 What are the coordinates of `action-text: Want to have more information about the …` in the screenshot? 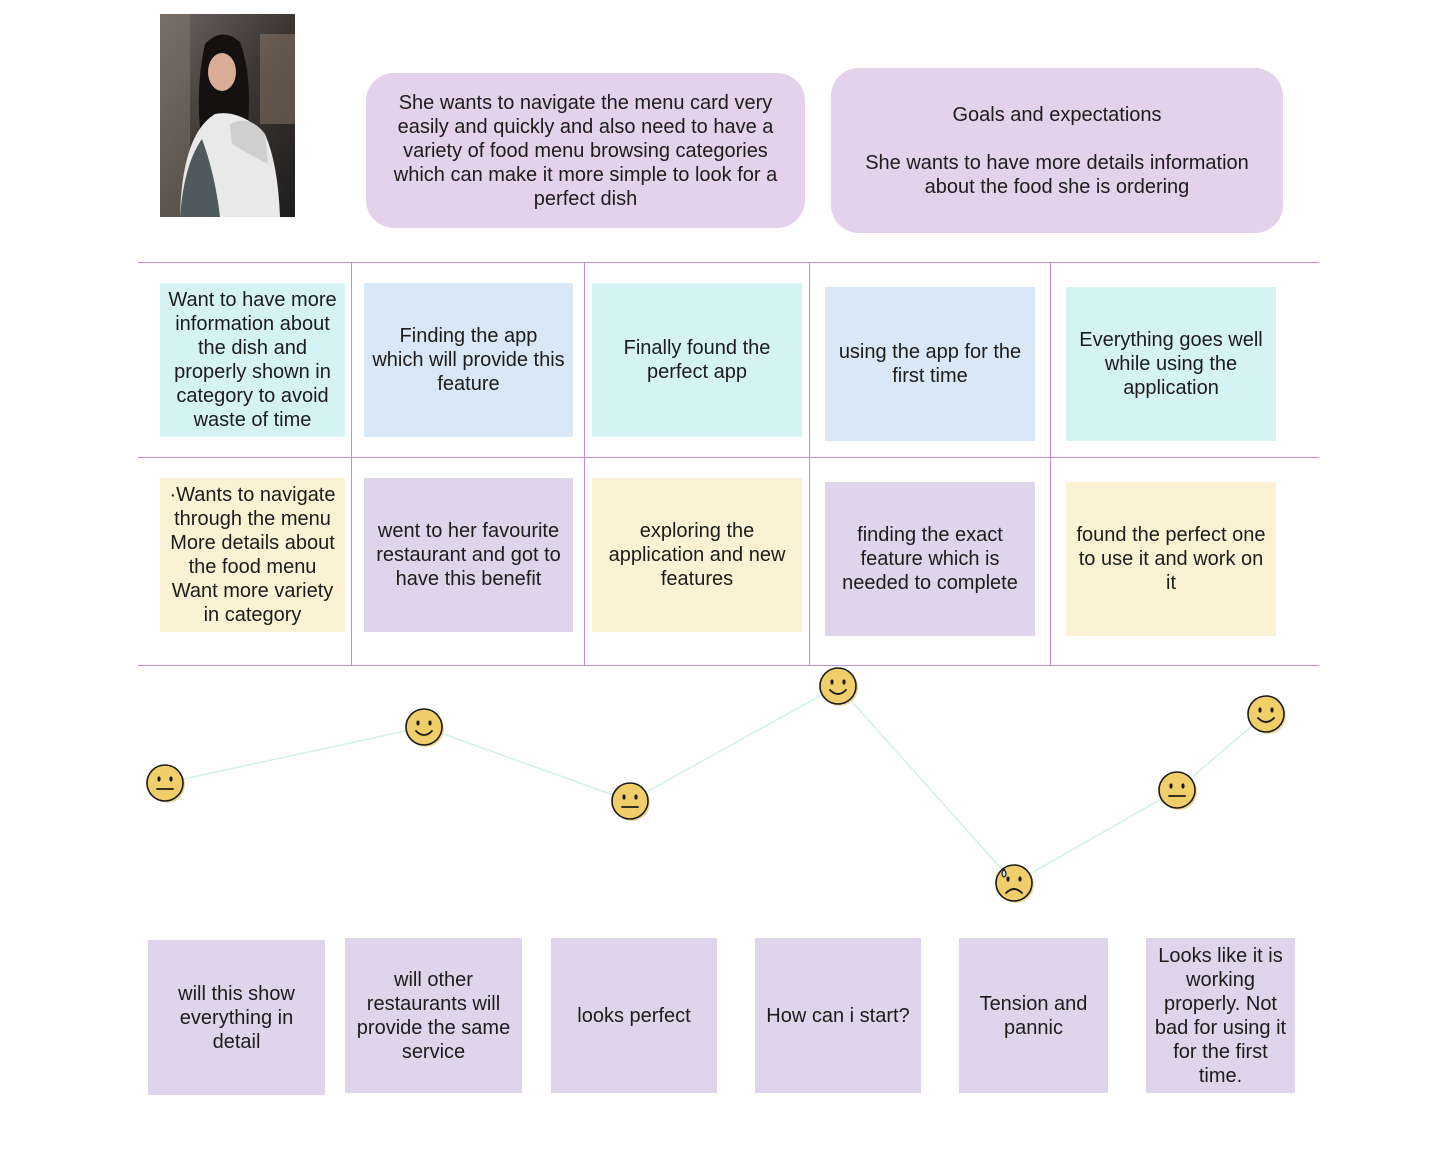 It's located at (252, 360).